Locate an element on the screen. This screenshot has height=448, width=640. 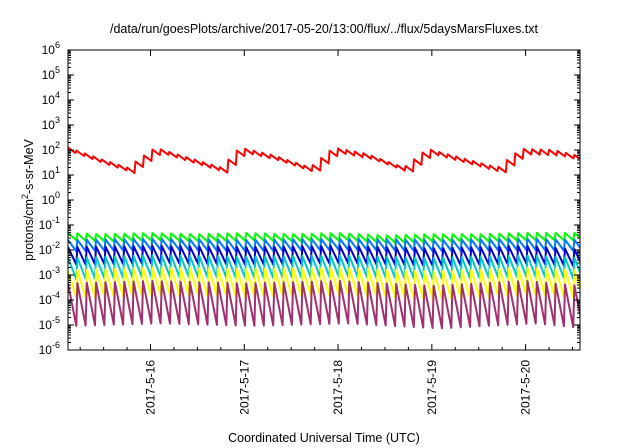
y-tick-label: 10⁰ is located at coordinates (51, 198).